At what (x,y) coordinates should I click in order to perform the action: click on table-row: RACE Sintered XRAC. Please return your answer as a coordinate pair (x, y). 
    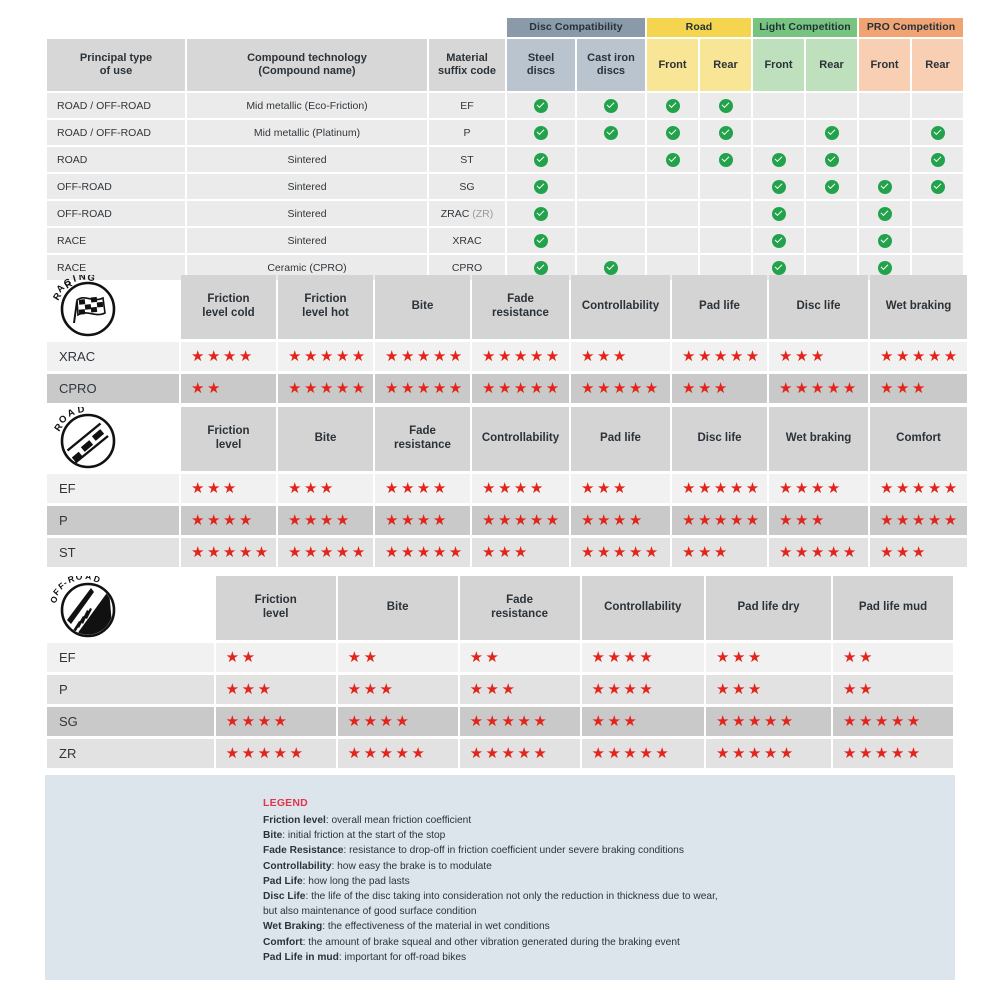
    Looking at the image, I should click on (505, 240).